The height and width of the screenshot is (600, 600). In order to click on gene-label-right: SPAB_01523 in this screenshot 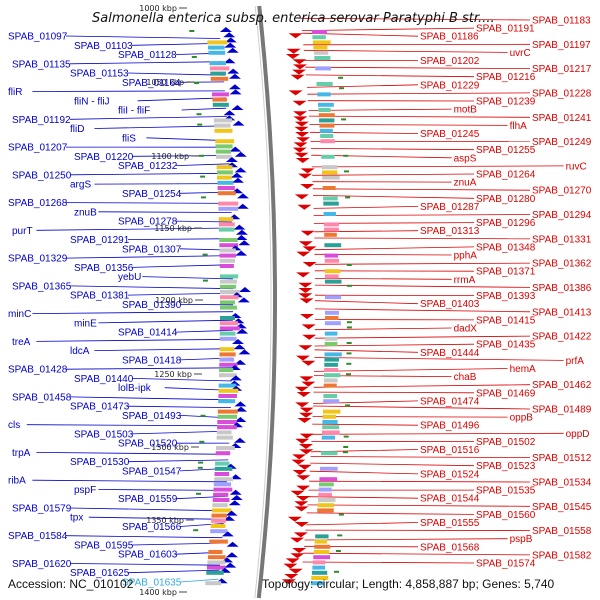, I will do `click(506, 466)`.